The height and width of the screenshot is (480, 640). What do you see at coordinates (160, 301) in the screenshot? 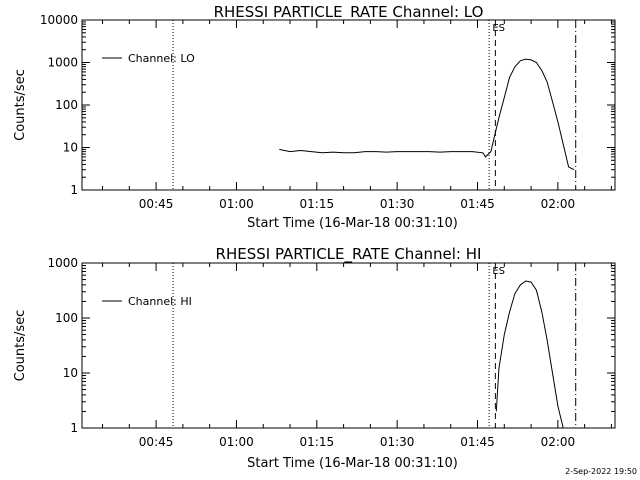
I see `legend-label: Channel: HI` at bounding box center [160, 301].